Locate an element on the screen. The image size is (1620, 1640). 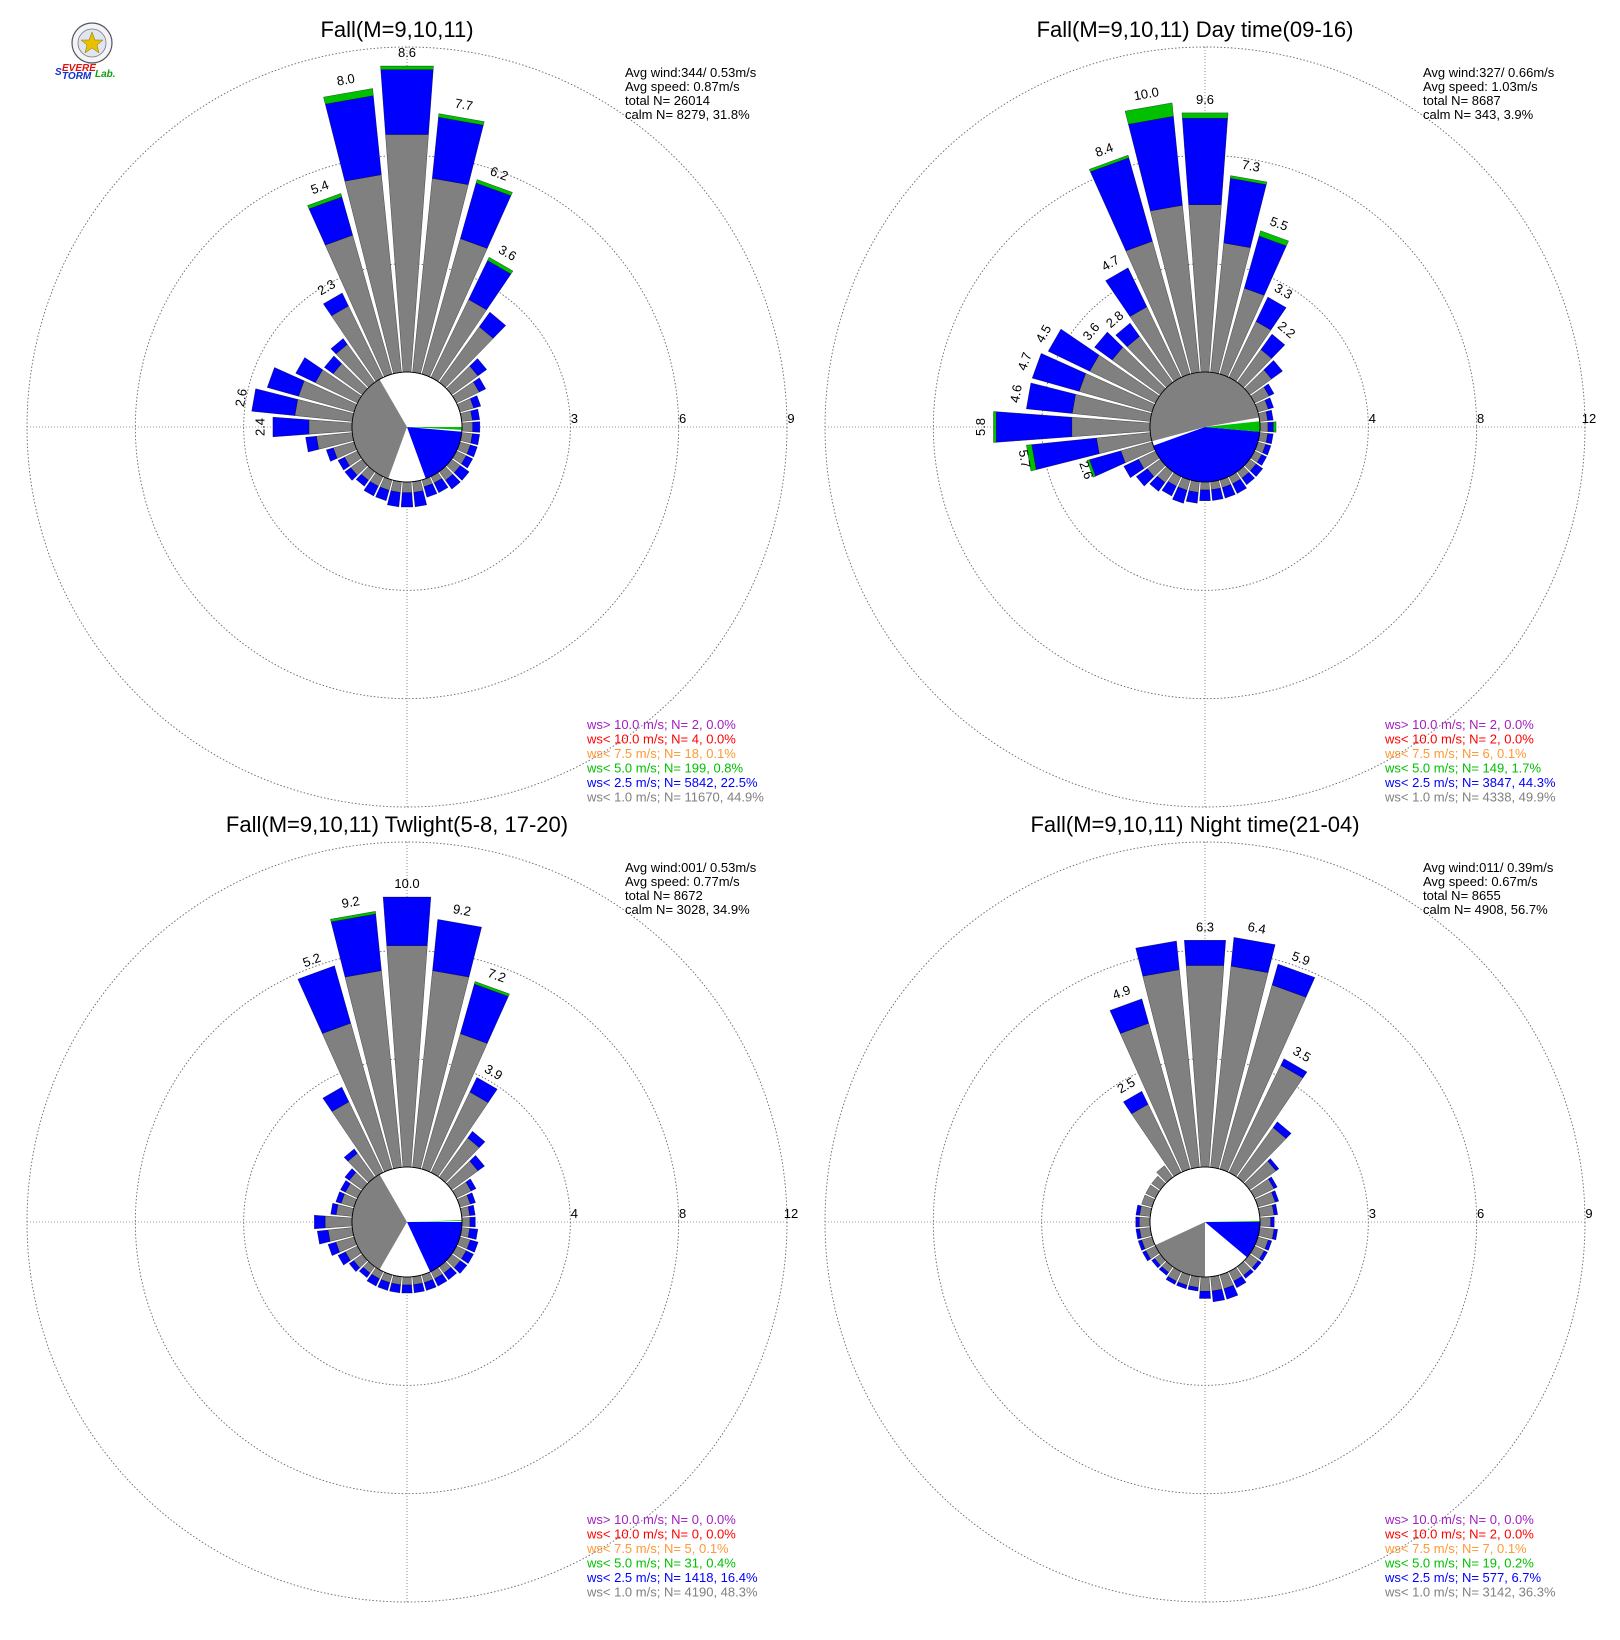
bar-total-label: 5.2 is located at coordinates (312, 960).